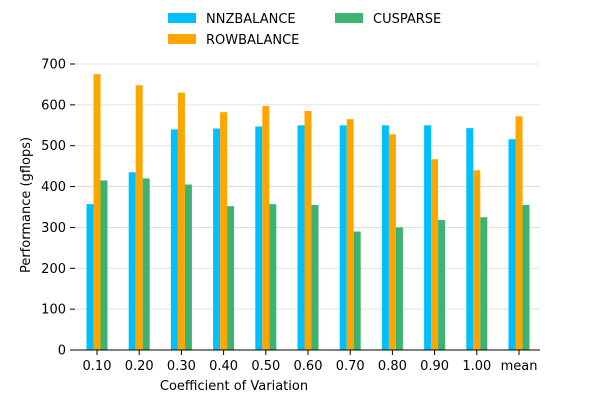 The image size is (600, 400). What do you see at coordinates (252, 40) in the screenshot?
I see `legend-label: ROWBALANCE` at bounding box center [252, 40].